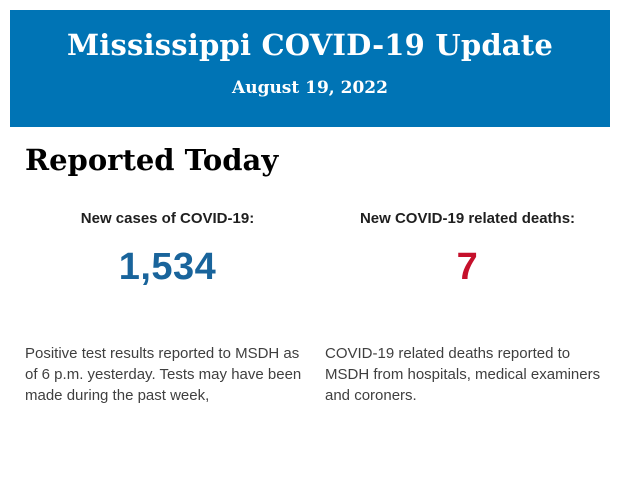 The image size is (620, 483). What do you see at coordinates (310, 45) in the screenshot?
I see `page-title: Mississippi COVID-19 Update` at bounding box center [310, 45].